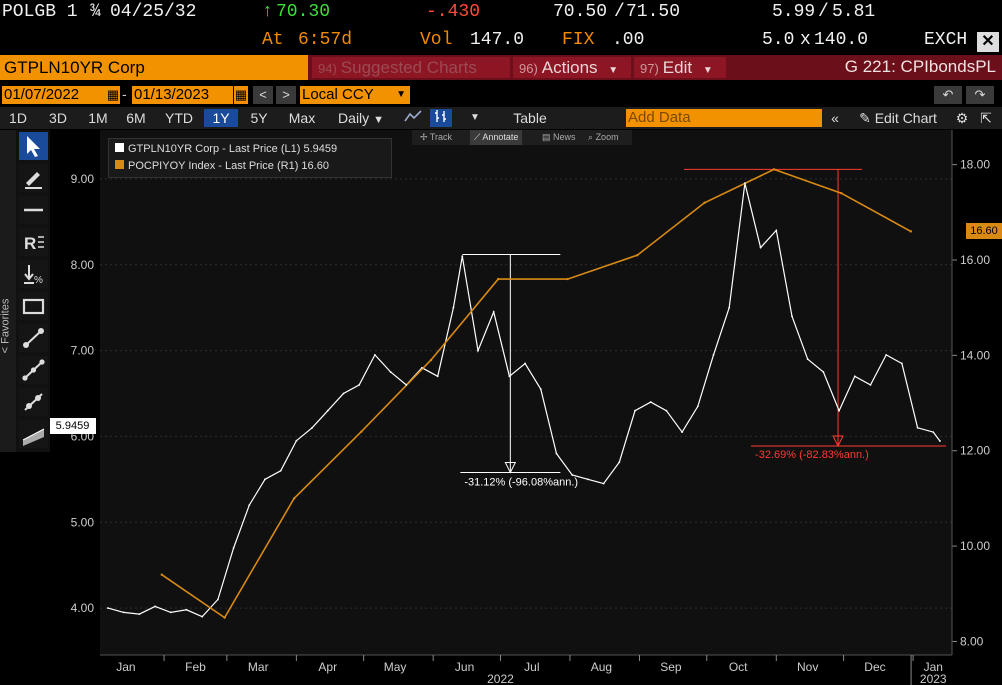 The height and width of the screenshot is (685, 1002). I want to click on news-tool: ▤ News, so click(559, 137).